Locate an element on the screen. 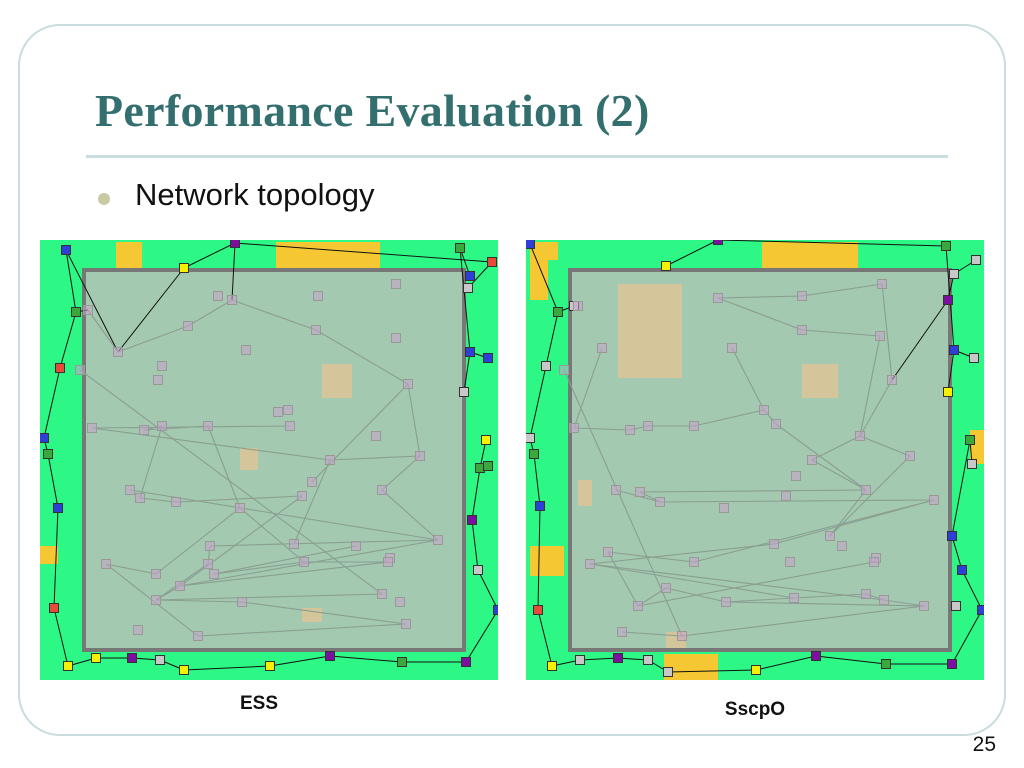 The width and height of the screenshot is (1024, 768). slide-number: 25 is located at coordinates (984, 744).